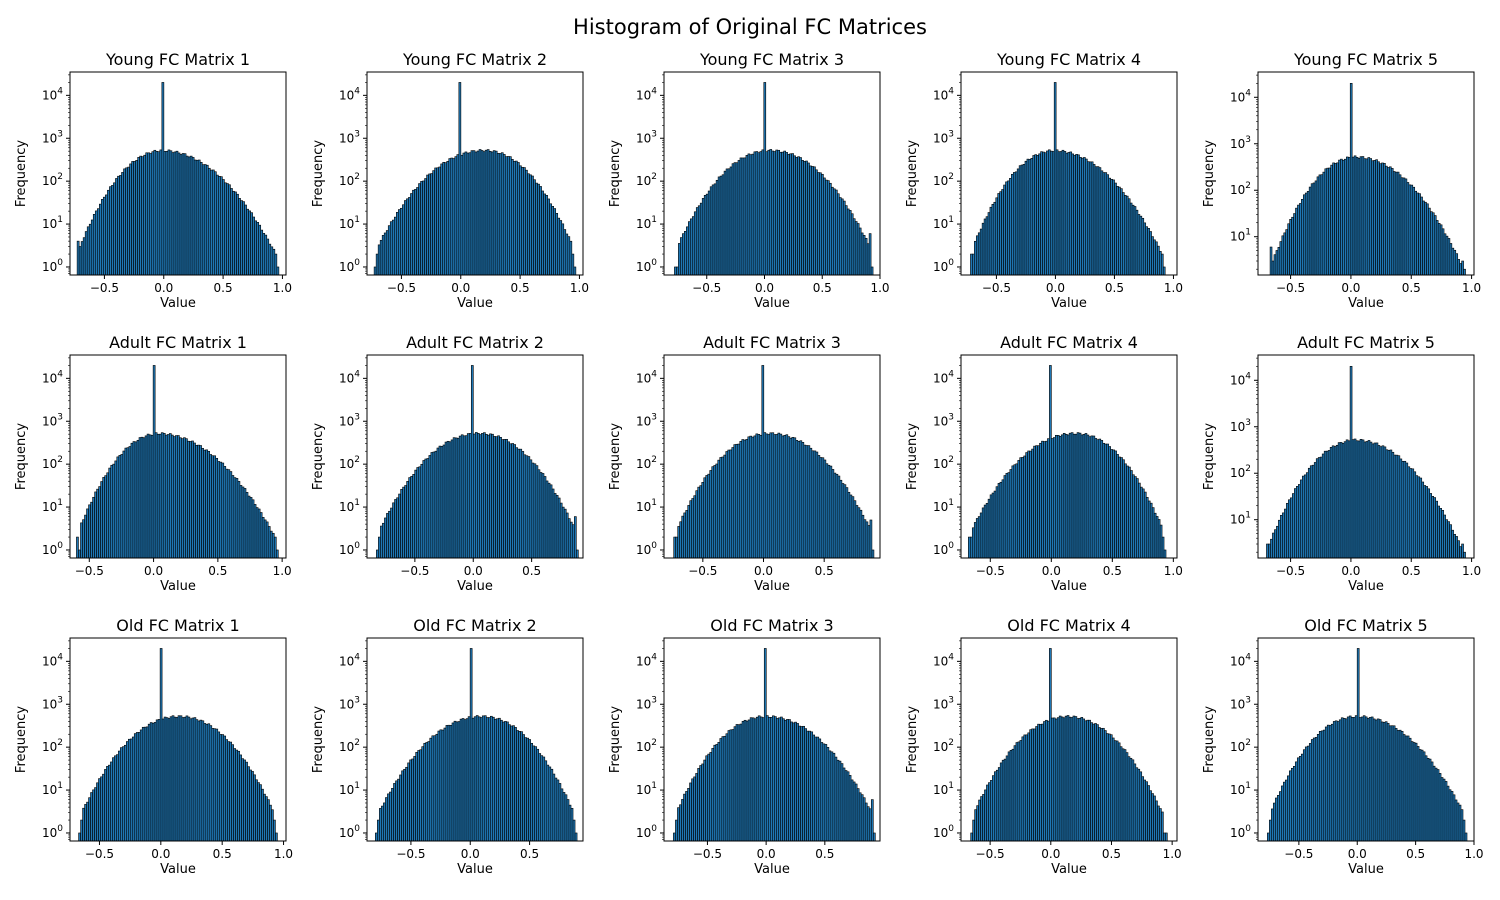  Describe the element at coordinates (1411, 571) in the screenshot. I see `x-tick-label: 0.5` at that location.